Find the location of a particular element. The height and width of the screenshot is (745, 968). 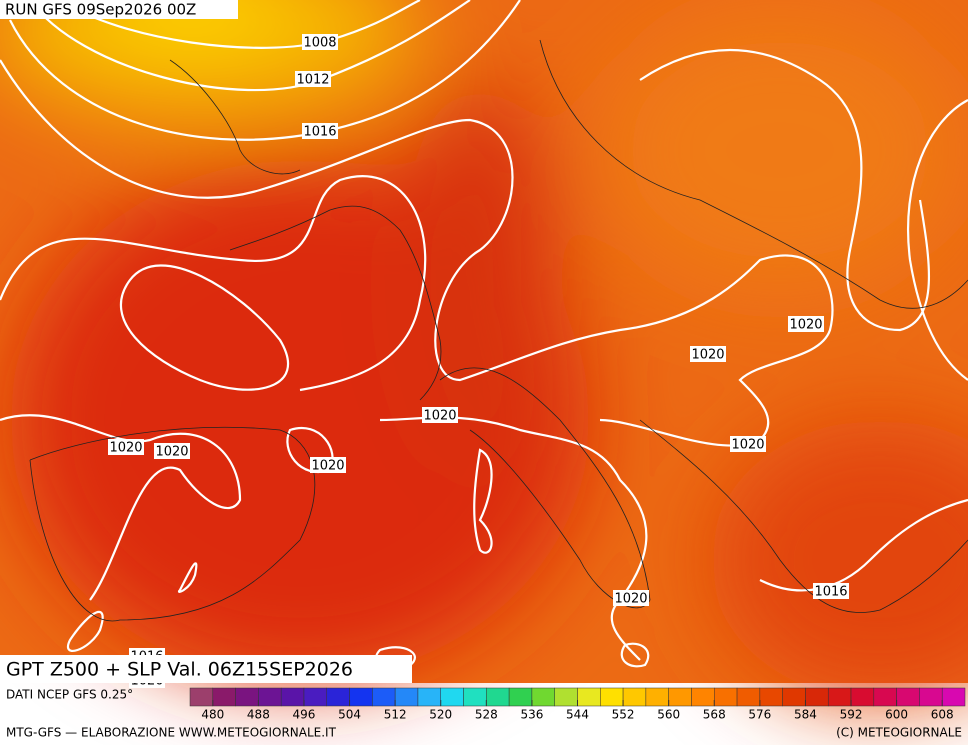

tick-label: 576 is located at coordinates (759, 715).